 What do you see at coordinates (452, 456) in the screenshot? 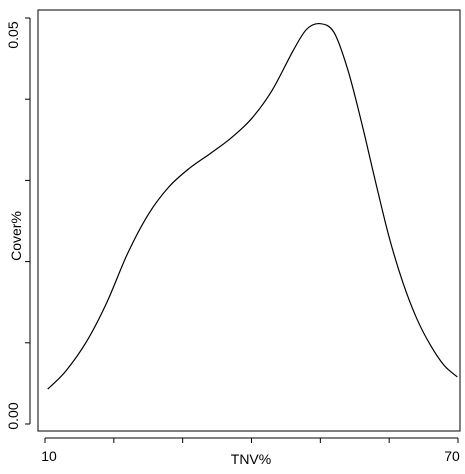
I see `x-tick-label-max: 70` at bounding box center [452, 456].